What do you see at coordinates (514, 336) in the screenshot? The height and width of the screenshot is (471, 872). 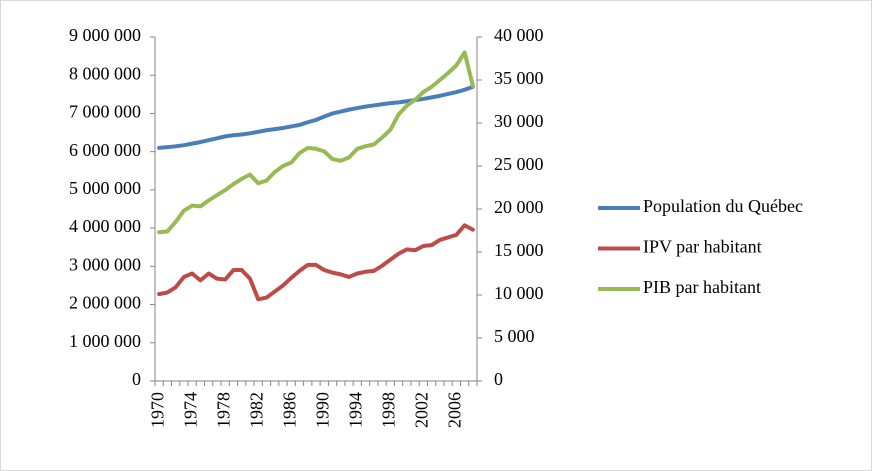 I see `y2-tick-label: 5 000` at bounding box center [514, 336].